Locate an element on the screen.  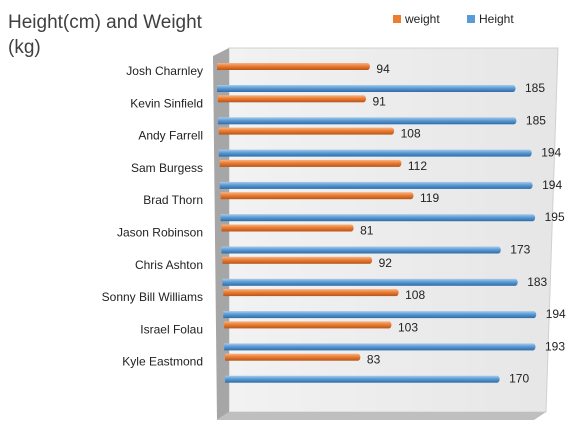
chart-title-line-2: (kg) is located at coordinates (24, 47).